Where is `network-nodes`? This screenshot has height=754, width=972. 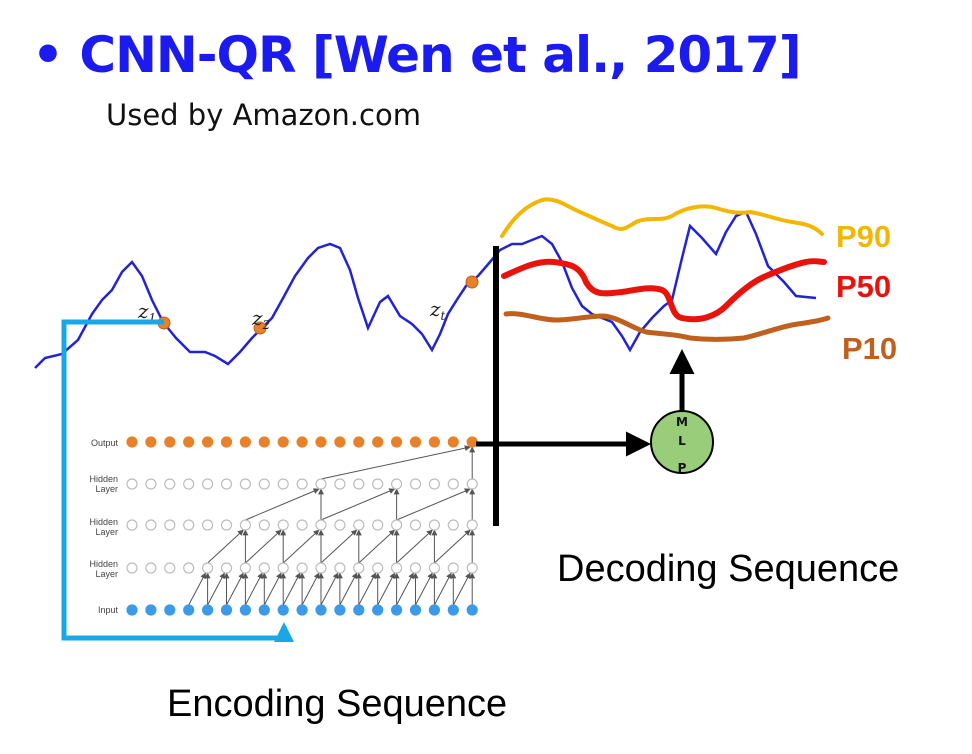 network-nodes is located at coordinates (302, 526).